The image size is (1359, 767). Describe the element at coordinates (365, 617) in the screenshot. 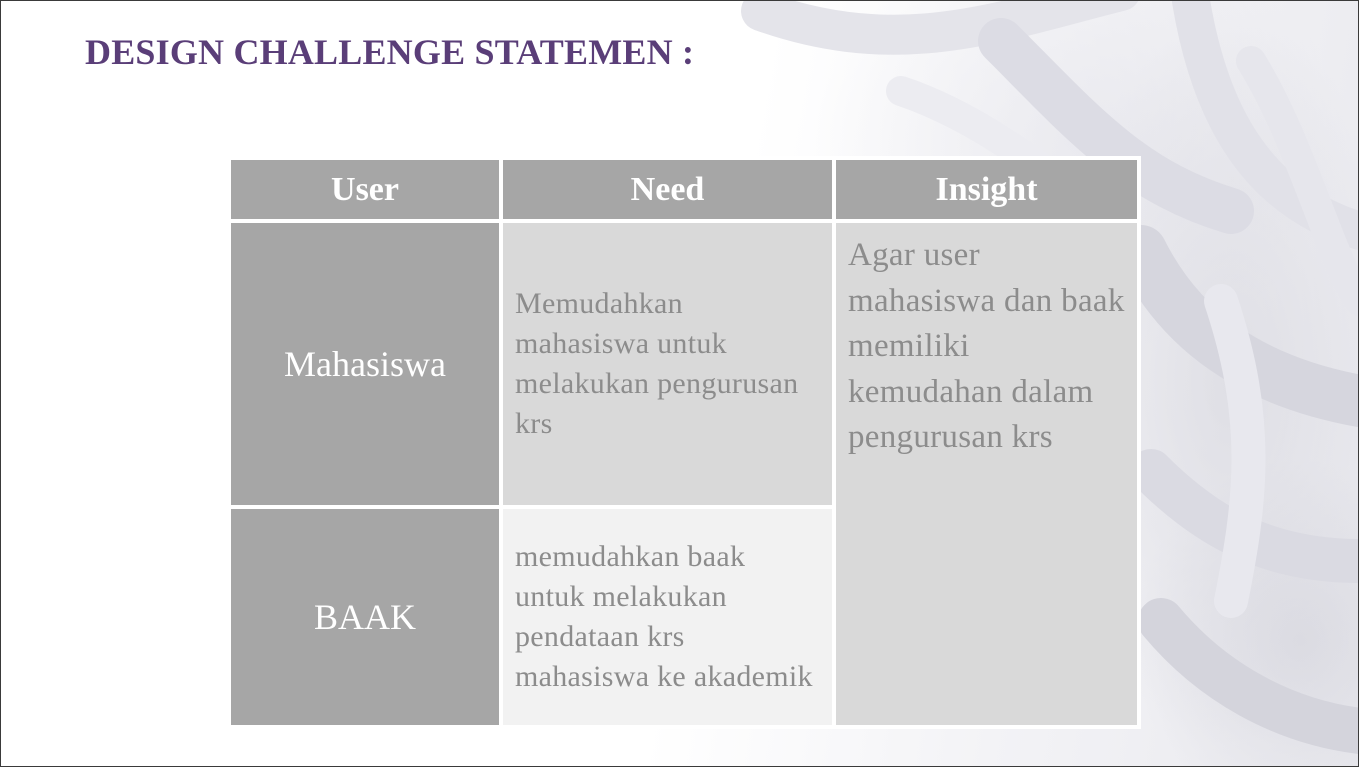

I see `user-cell-baak: BAAK` at that location.